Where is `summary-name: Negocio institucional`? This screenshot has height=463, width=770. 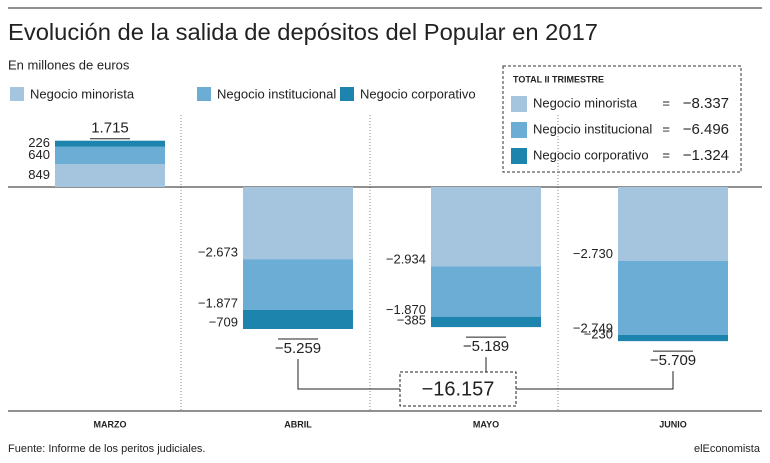
summary-name: Negocio institucional is located at coordinates (592, 128).